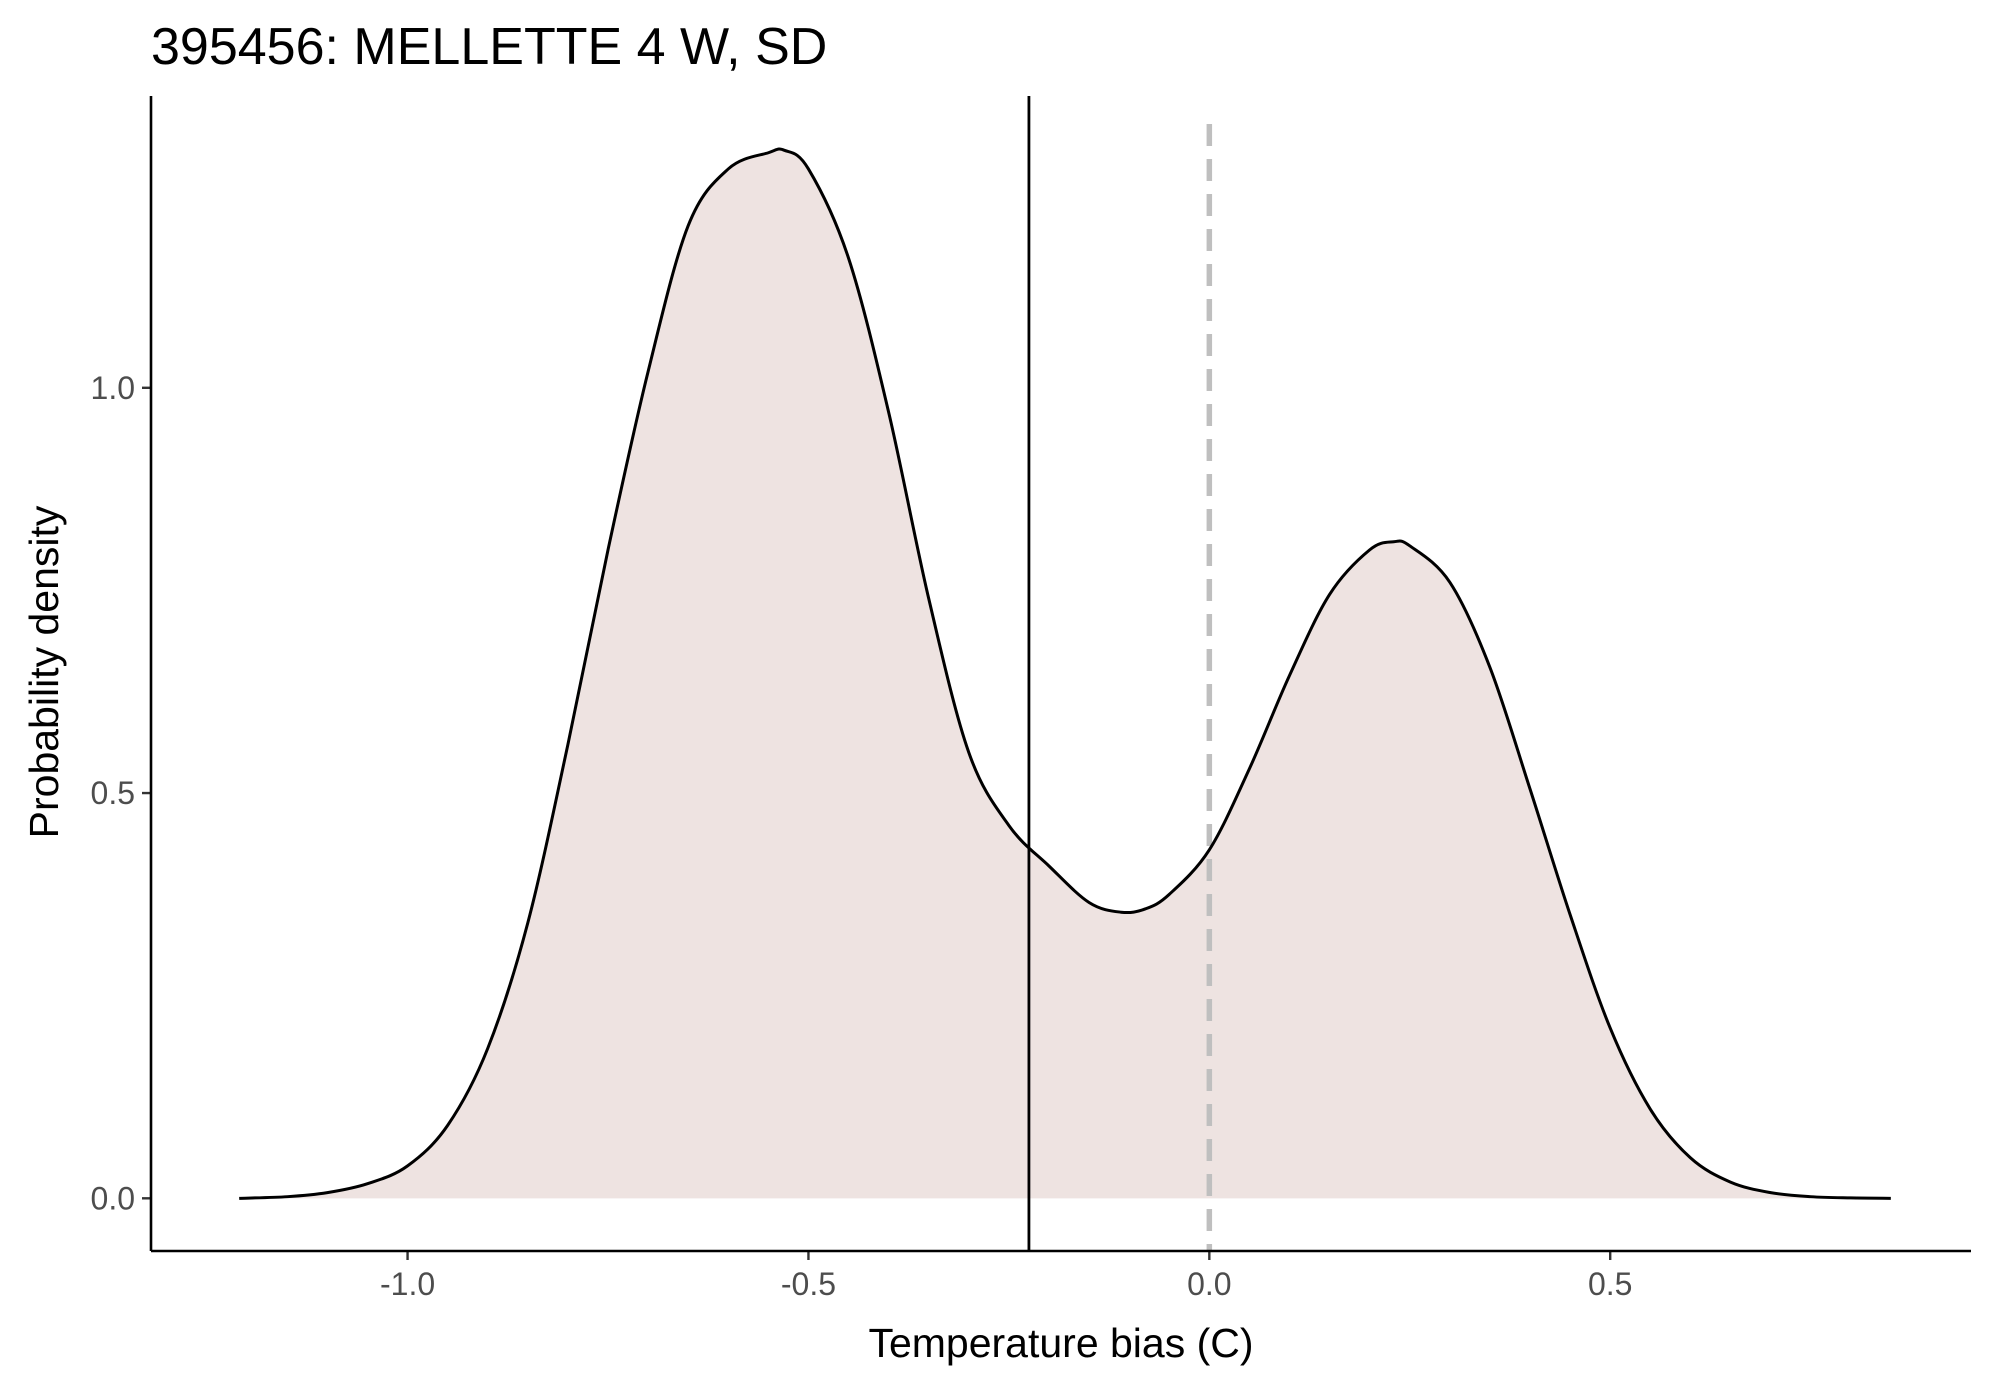 This screenshot has height=1384, width=1990. What do you see at coordinates (113, 1198) in the screenshot?
I see `y-tick-label: 0.0` at bounding box center [113, 1198].